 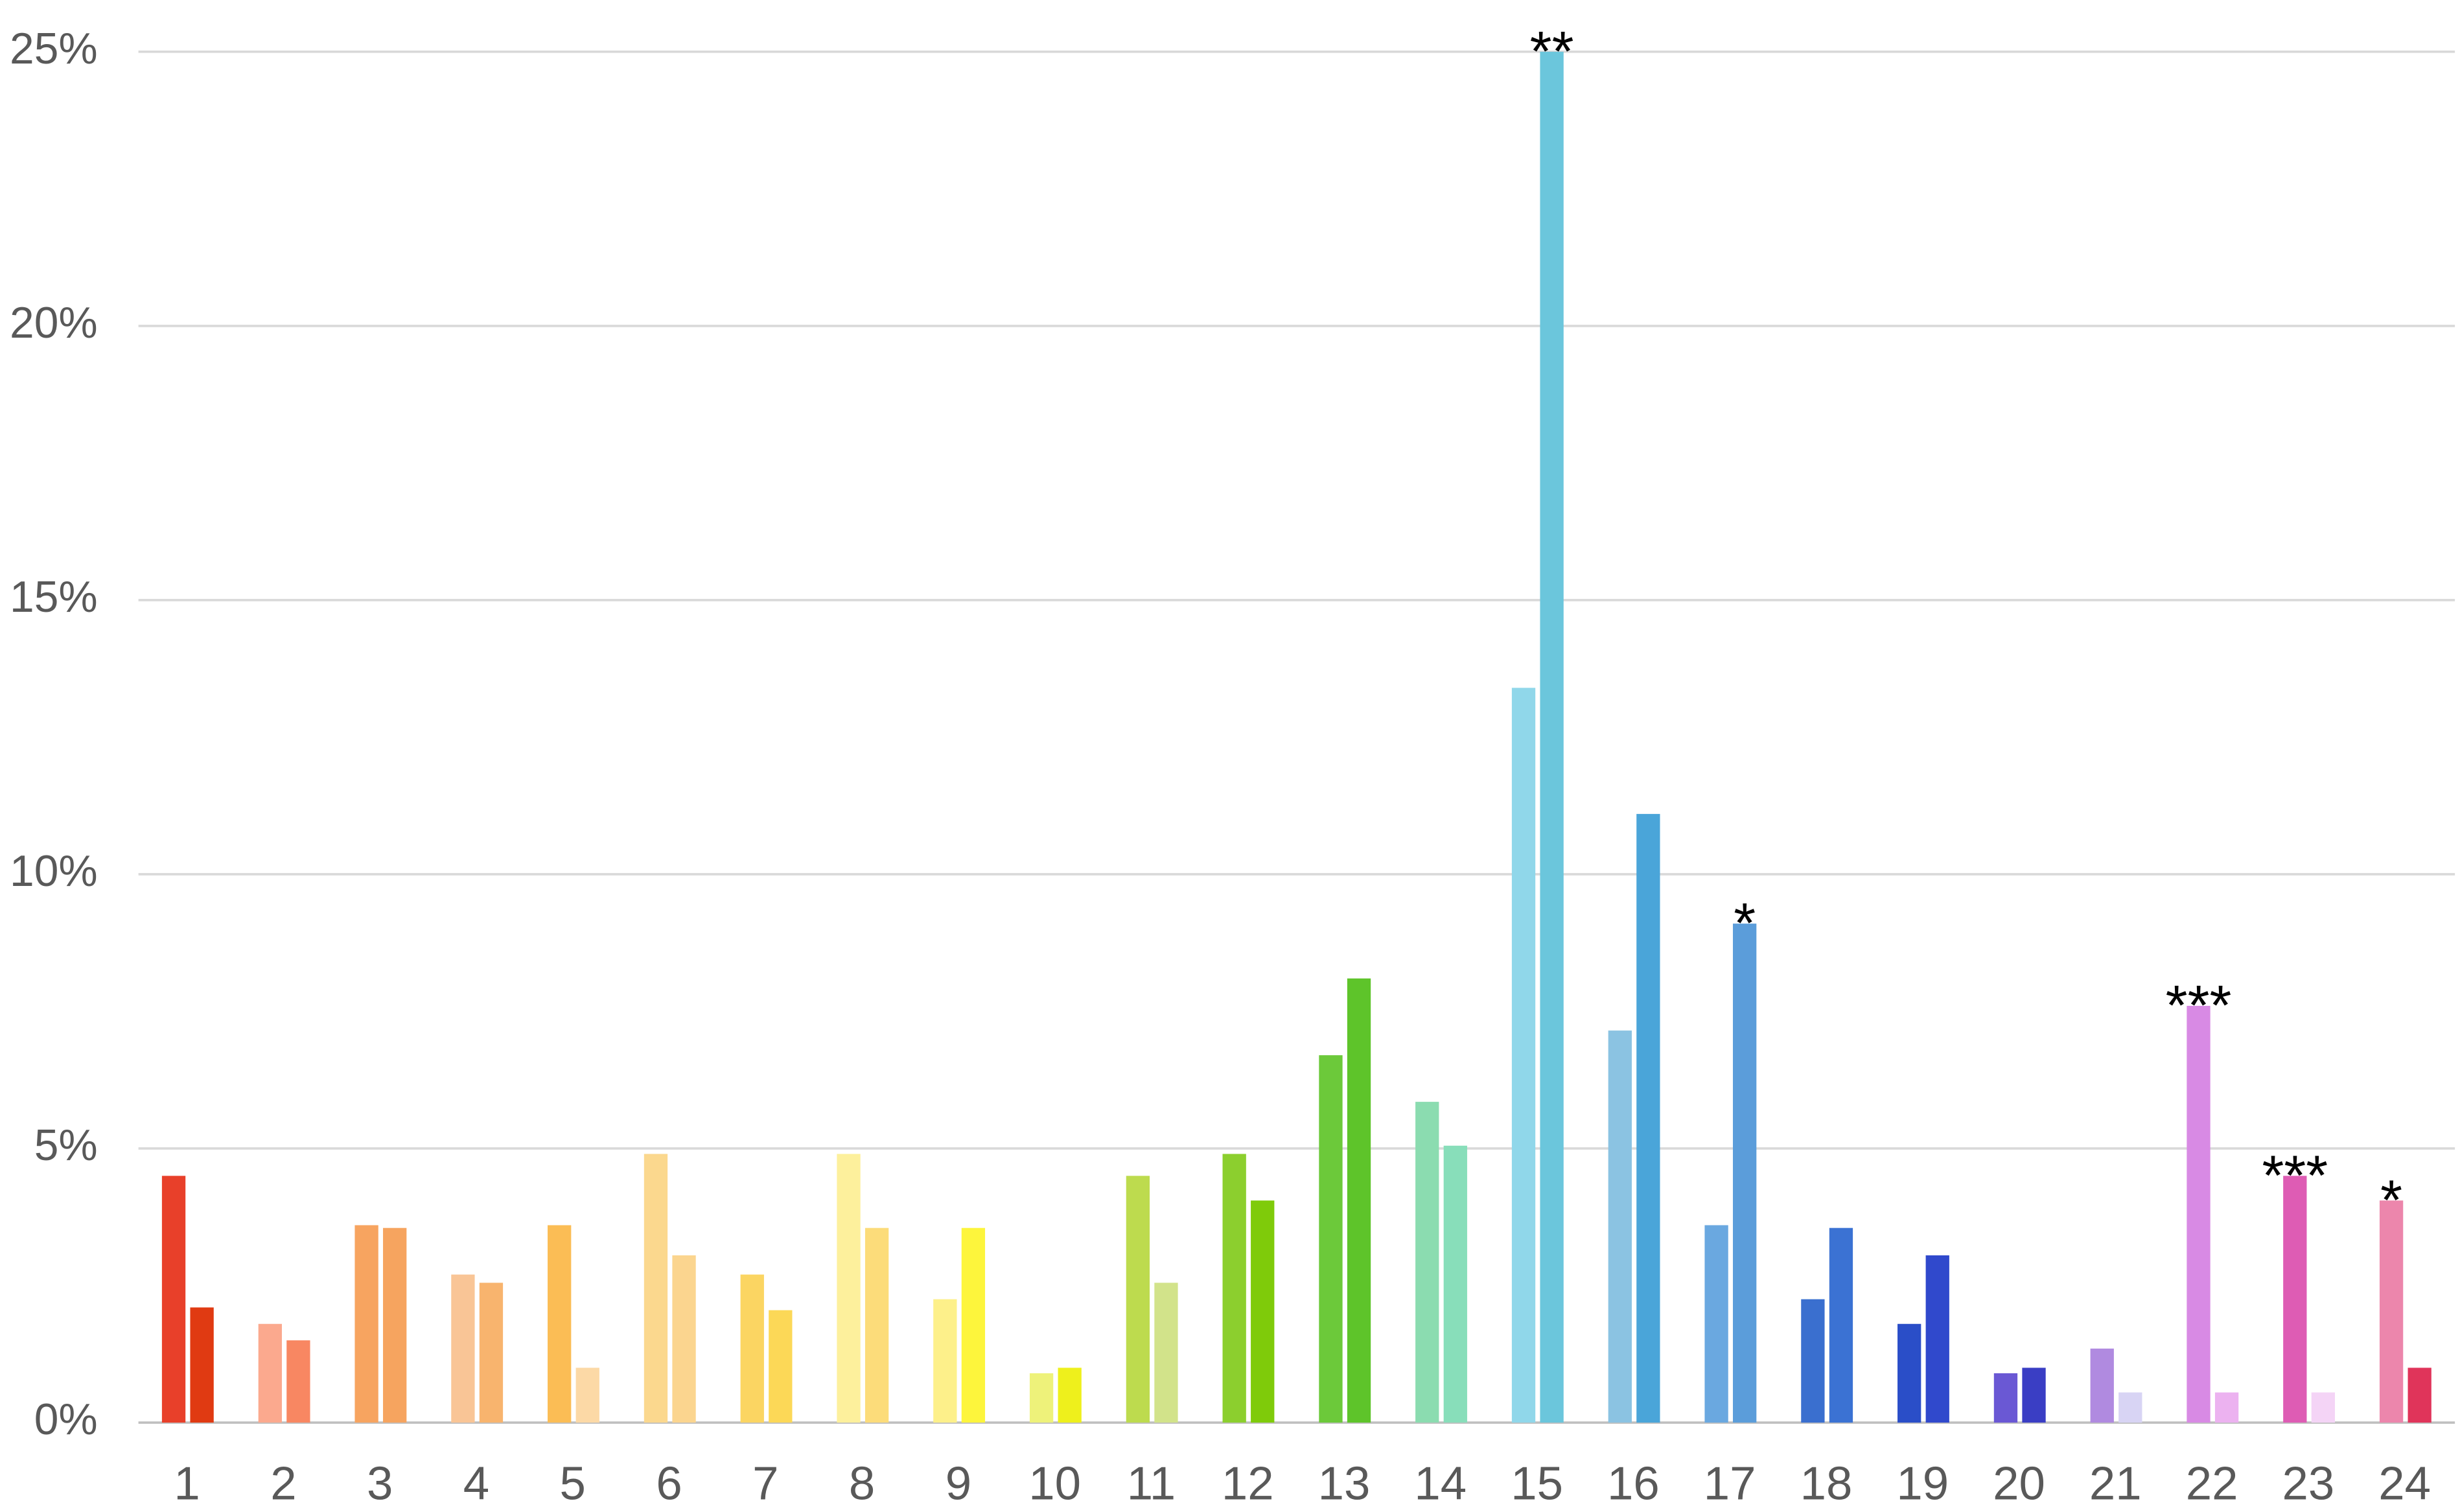 What do you see at coordinates (380, 1483) in the screenshot?
I see `x-tick-label: 3` at bounding box center [380, 1483].